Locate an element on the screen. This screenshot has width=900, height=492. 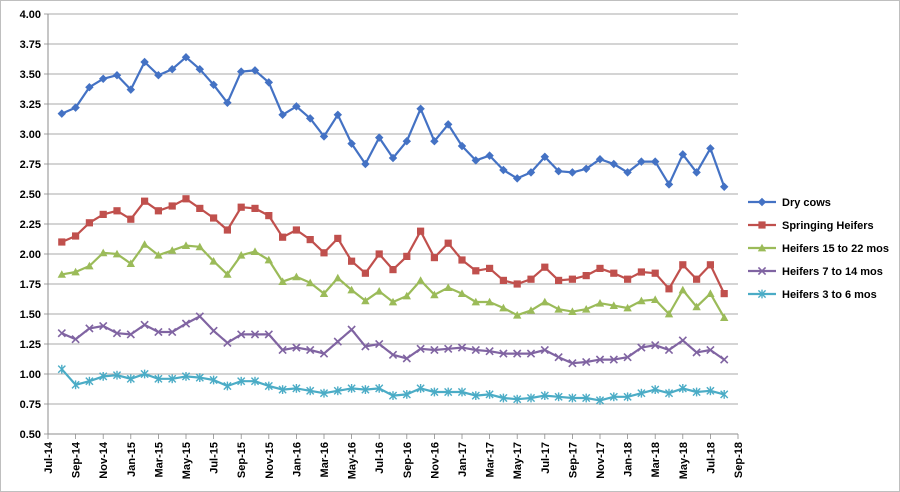
x-tick-label: Nov-14 is located at coordinates (104, 460).